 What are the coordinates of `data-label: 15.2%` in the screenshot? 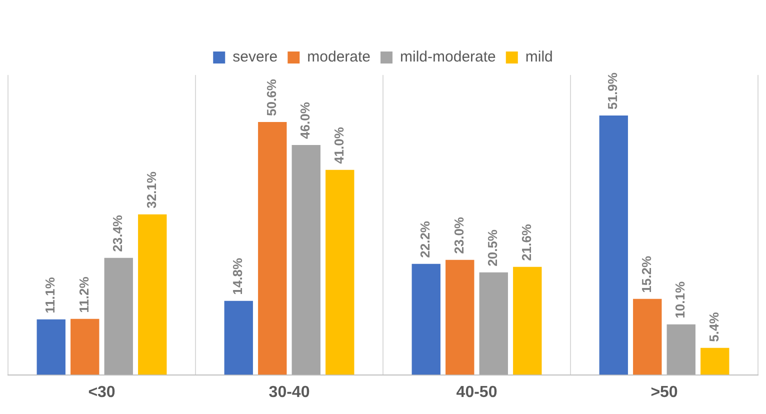 It's located at (646, 274).